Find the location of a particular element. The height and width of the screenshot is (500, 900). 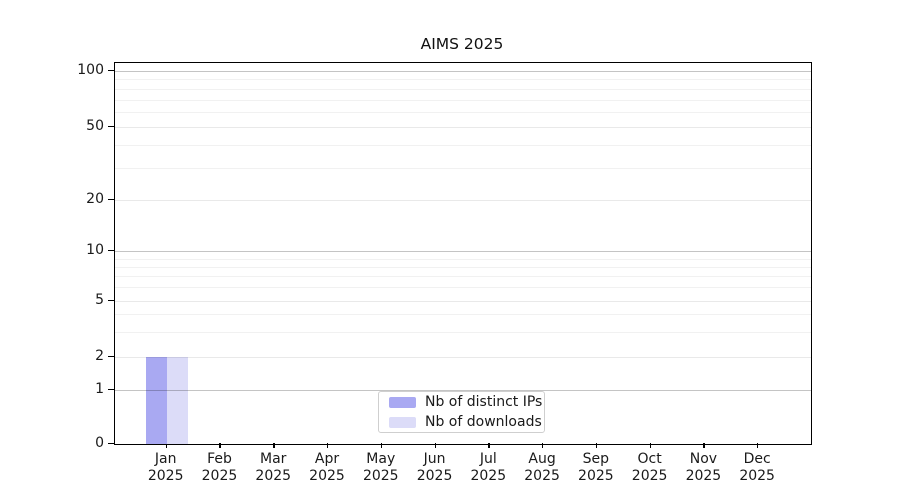

y-tick-label: 50 is located at coordinates (95, 125).